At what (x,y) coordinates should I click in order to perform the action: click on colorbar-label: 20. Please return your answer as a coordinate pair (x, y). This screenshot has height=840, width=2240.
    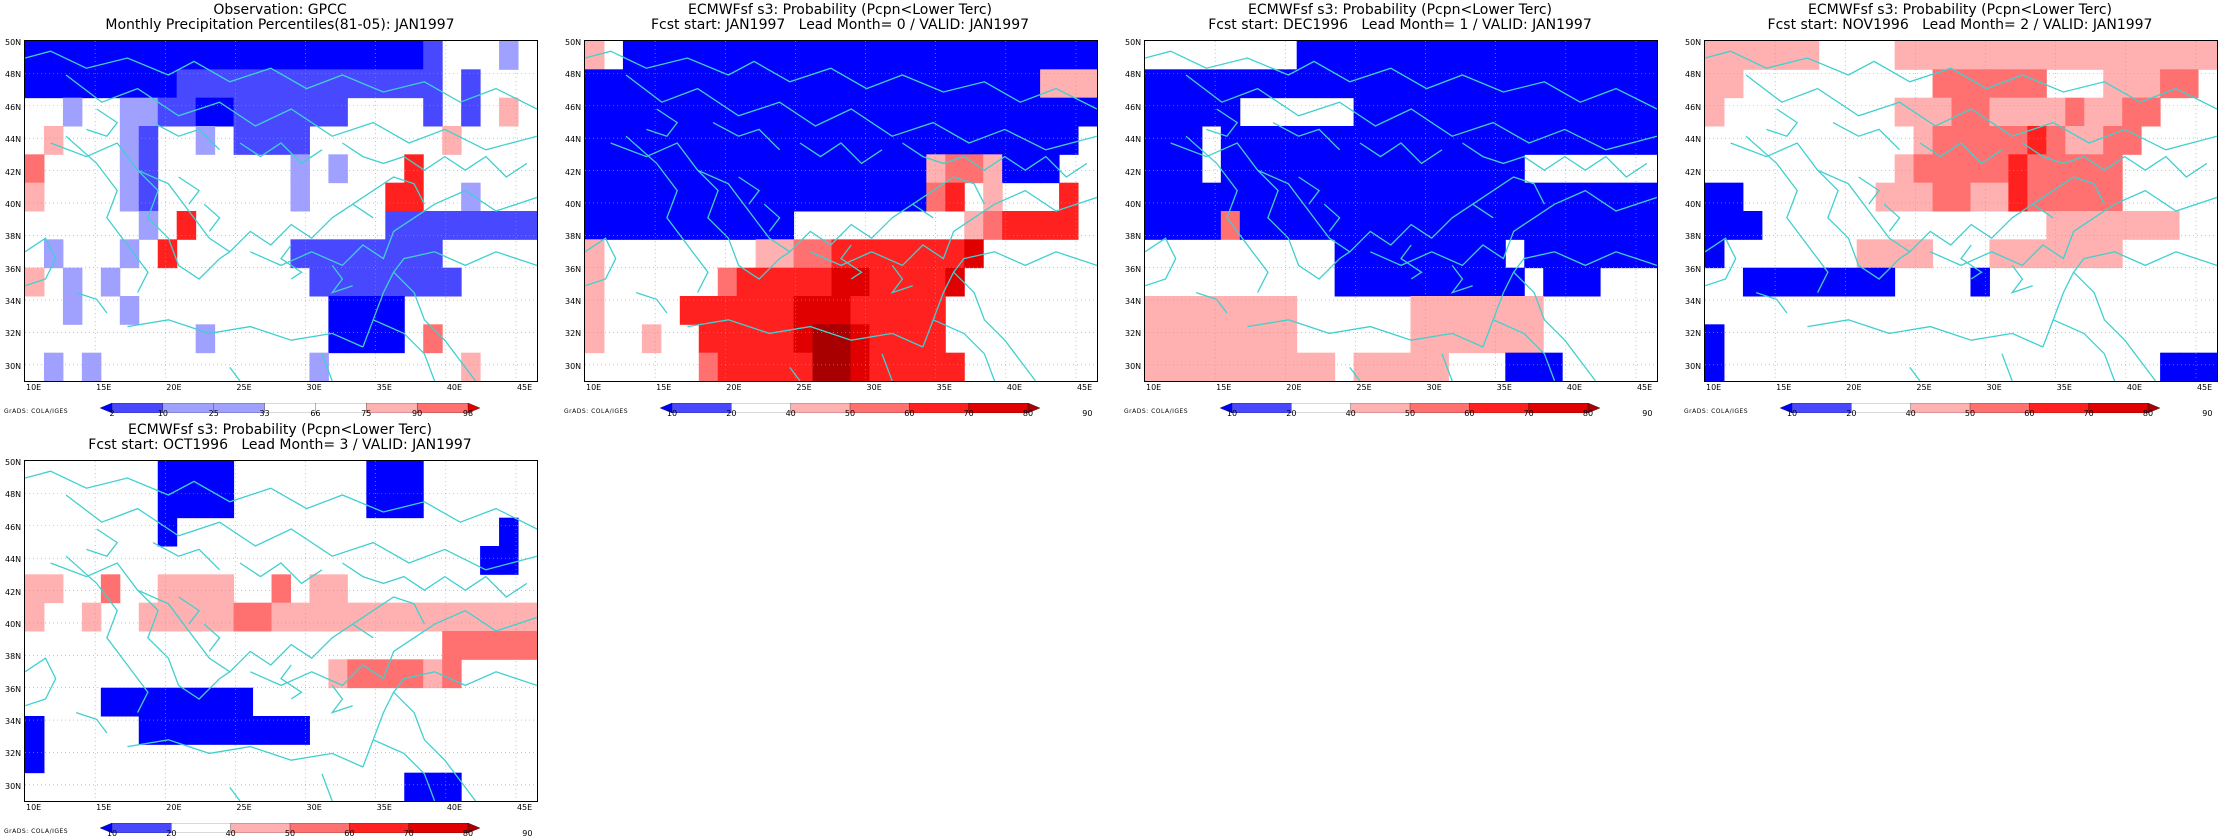
    Looking at the image, I should click on (1851, 413).